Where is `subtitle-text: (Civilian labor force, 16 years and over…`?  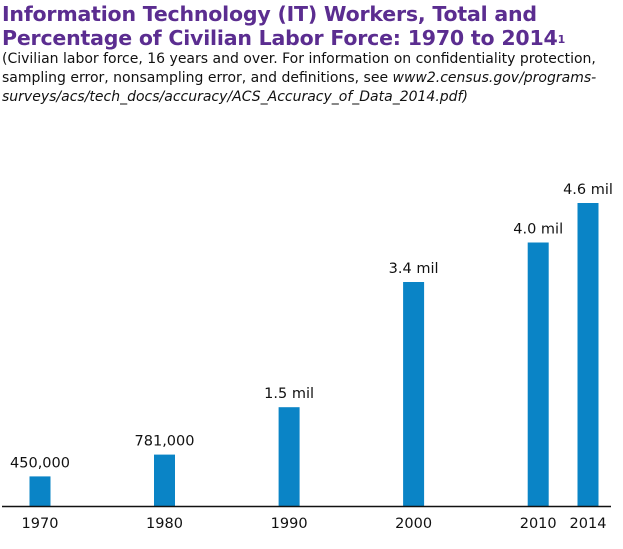 subtitle-text: (Civilian labor force, 16 years and over… is located at coordinates (299, 68).